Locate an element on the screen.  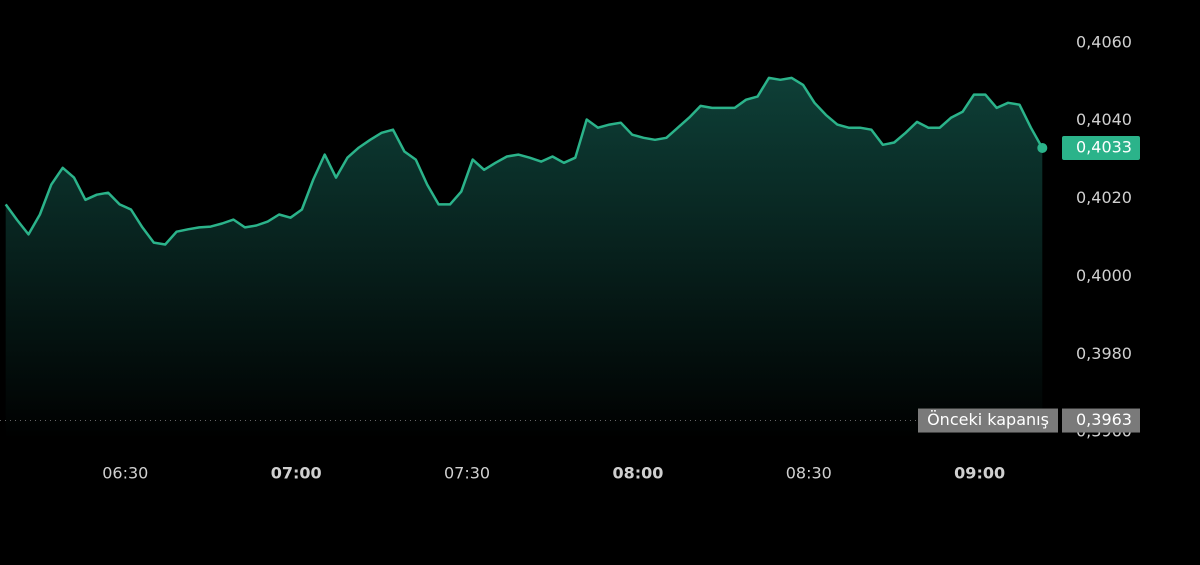
y-tick-label: 0,3980 is located at coordinates (1104, 353).